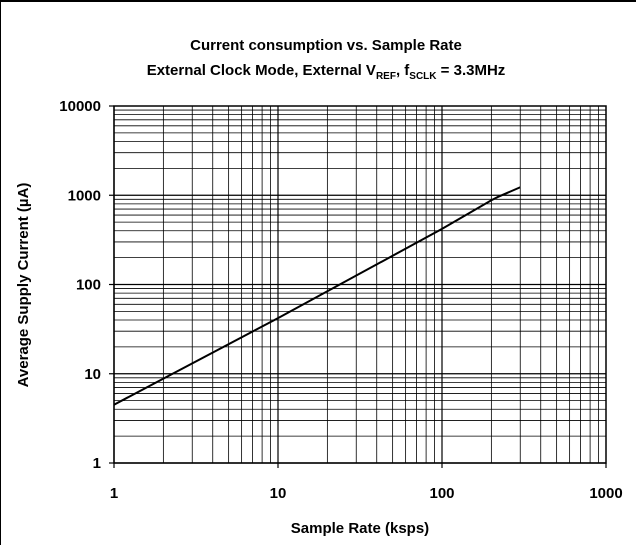 Image resolution: width=636 pixels, height=545 pixels. I want to click on subtitle-middle: , f, so click(403, 70).